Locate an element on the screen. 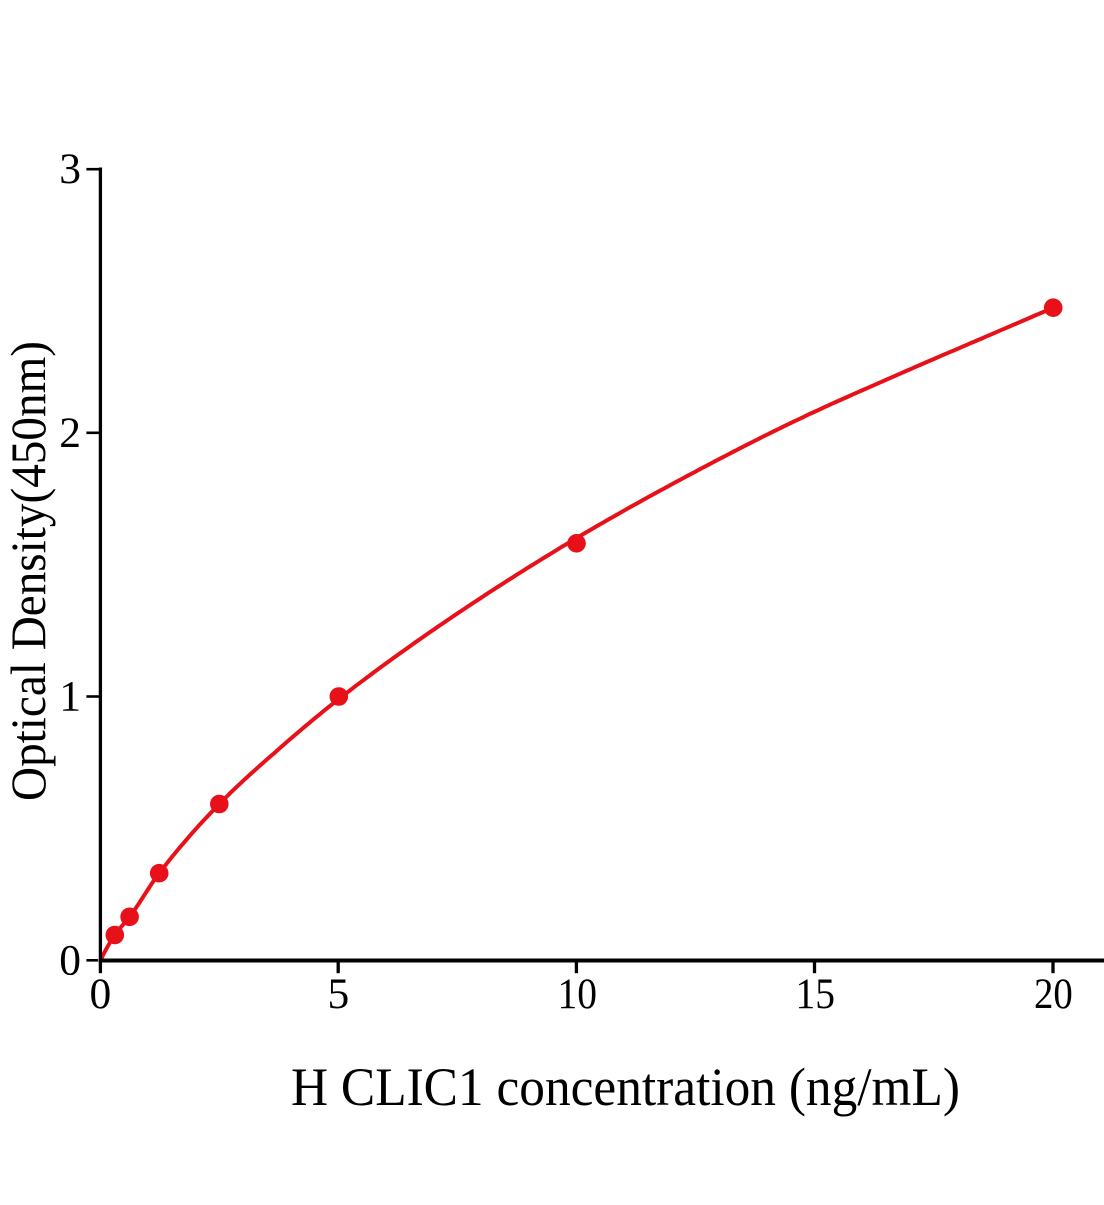  svg-text: 10 is located at coordinates (577, 994).